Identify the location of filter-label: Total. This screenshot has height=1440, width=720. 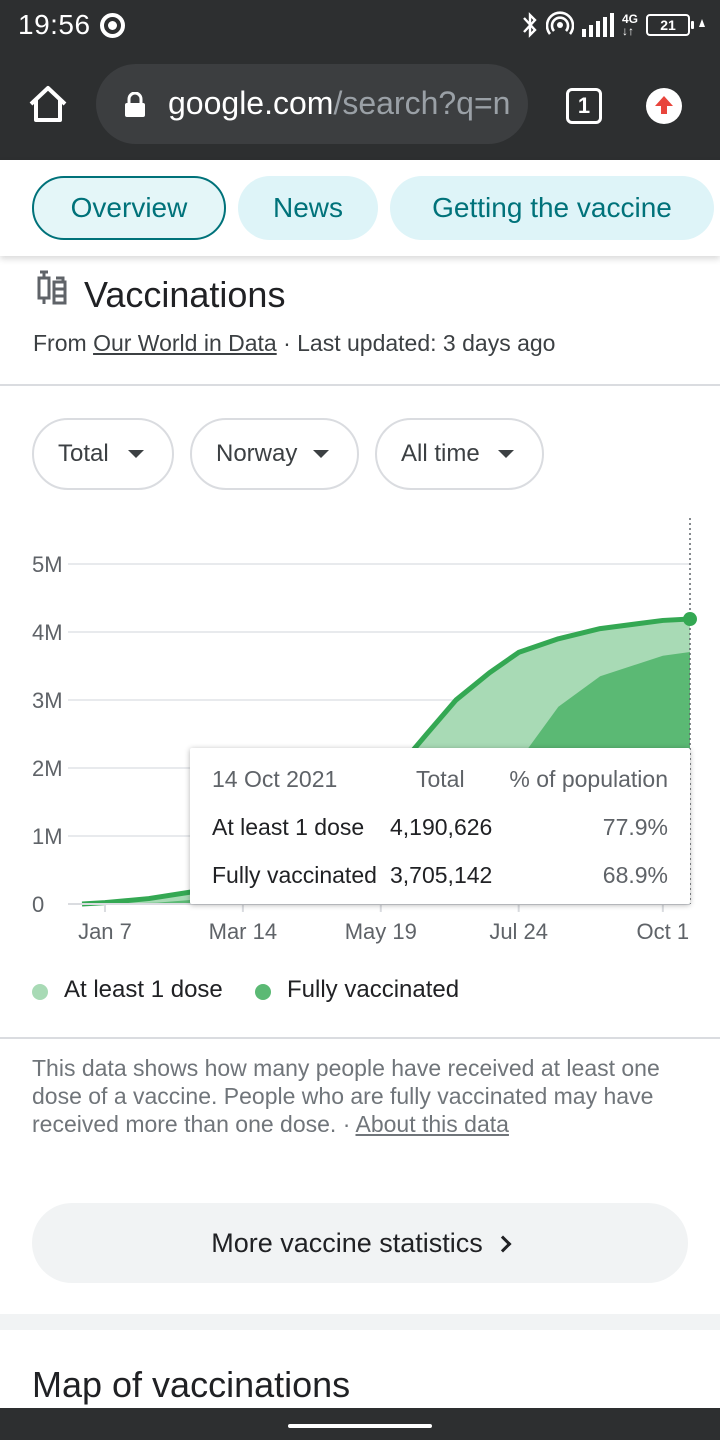
(83, 453).